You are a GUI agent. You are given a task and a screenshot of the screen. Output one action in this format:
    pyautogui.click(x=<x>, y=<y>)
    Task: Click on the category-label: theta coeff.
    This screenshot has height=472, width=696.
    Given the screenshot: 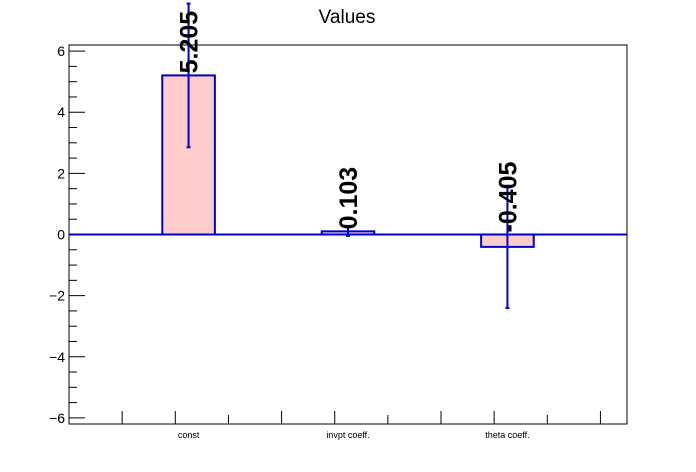 What is the action you would take?
    pyautogui.click(x=507, y=435)
    